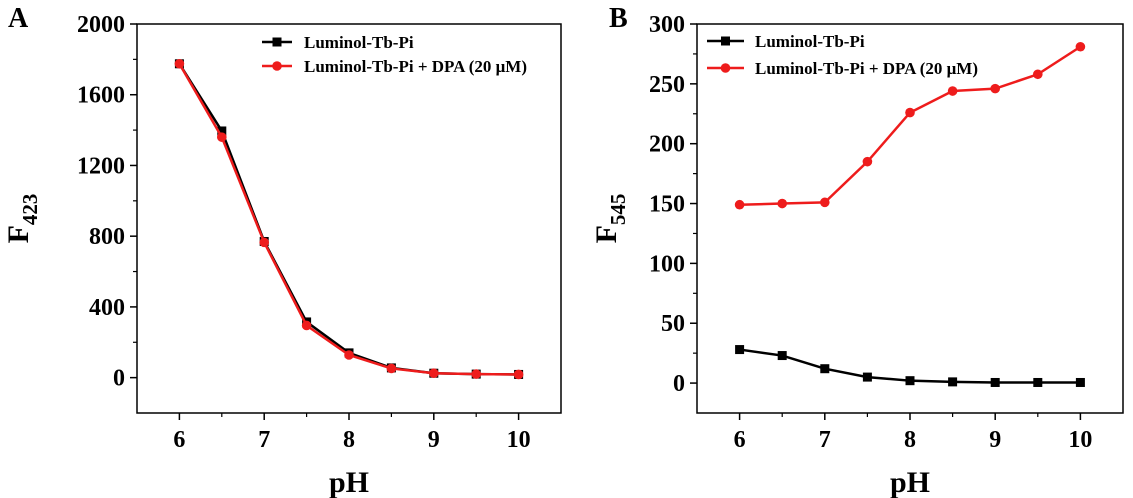  I want to click on y-axis-title-subscript: 545, so click(618, 210).